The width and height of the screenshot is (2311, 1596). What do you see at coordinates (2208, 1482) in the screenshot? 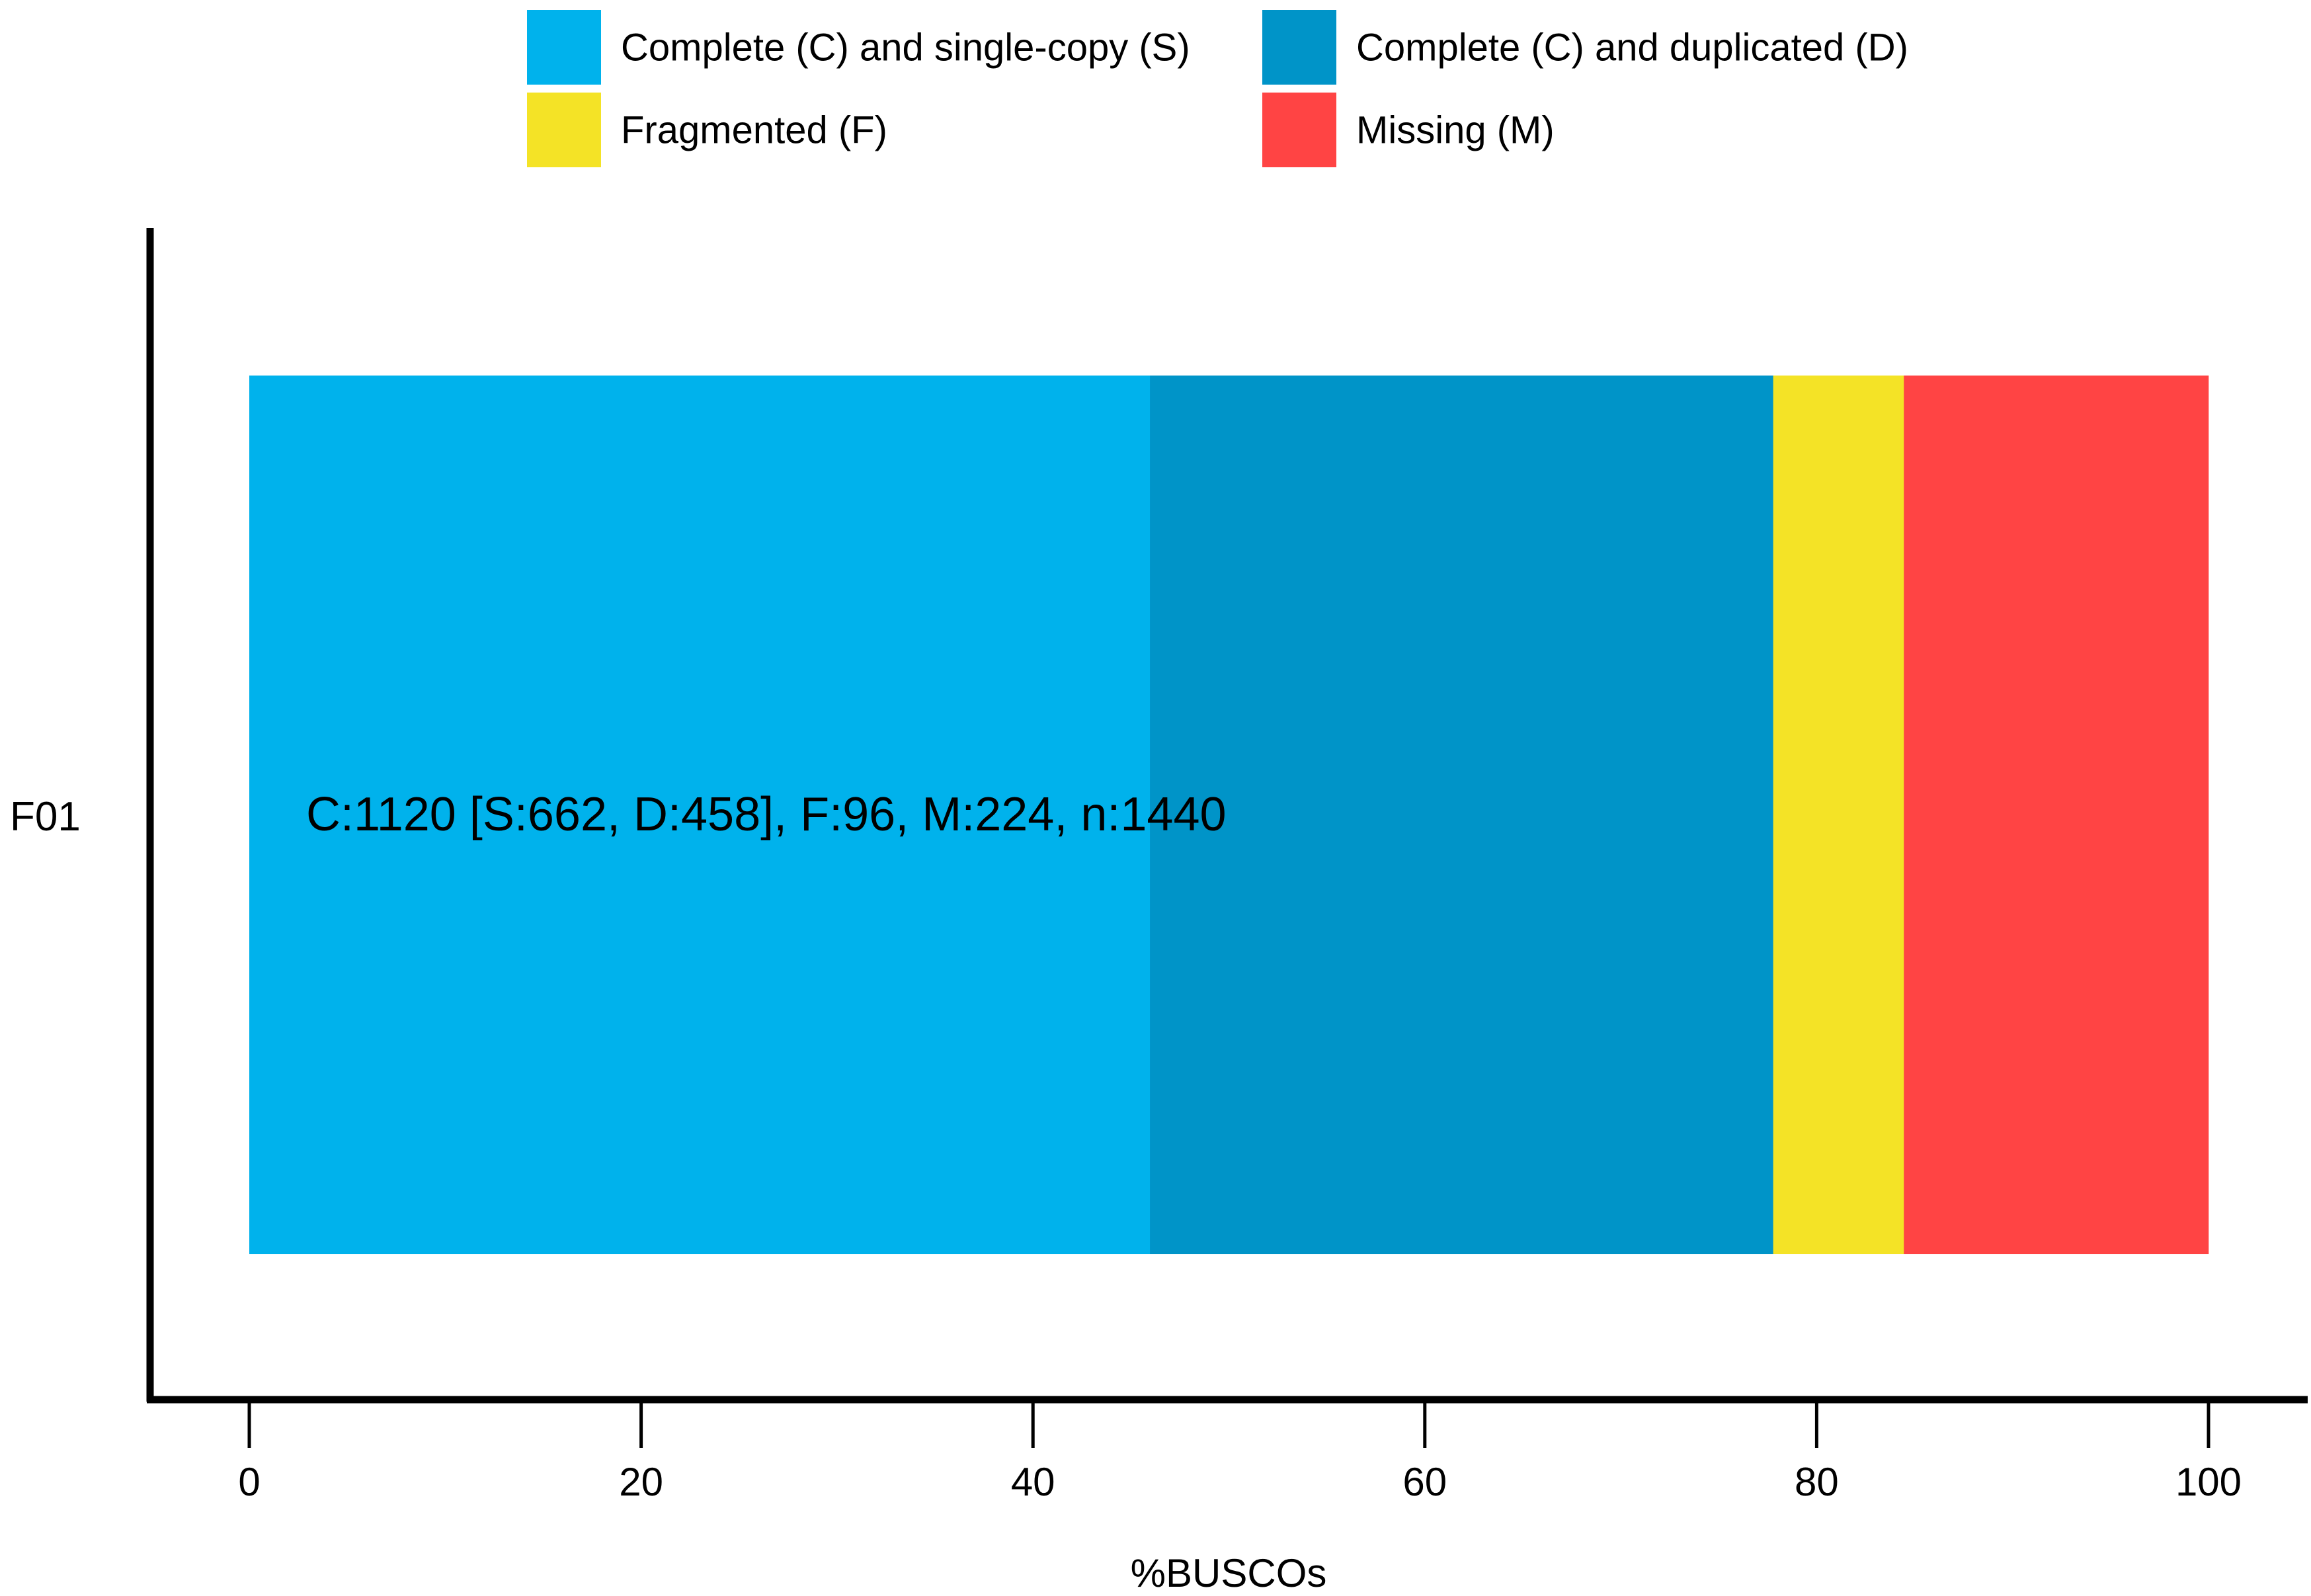
I see `x-tick-label: 100` at bounding box center [2208, 1482].